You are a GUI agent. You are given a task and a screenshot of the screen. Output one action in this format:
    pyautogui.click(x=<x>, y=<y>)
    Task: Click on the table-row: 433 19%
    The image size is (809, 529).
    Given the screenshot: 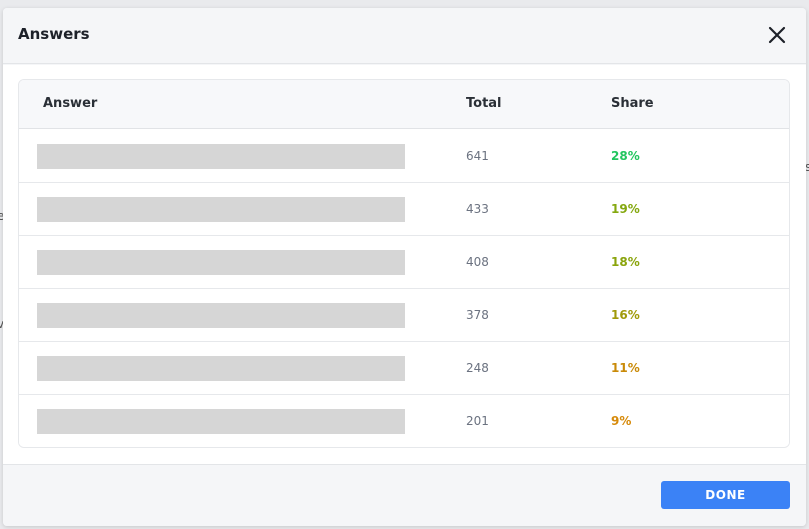 What is the action you would take?
    pyautogui.click(x=404, y=209)
    